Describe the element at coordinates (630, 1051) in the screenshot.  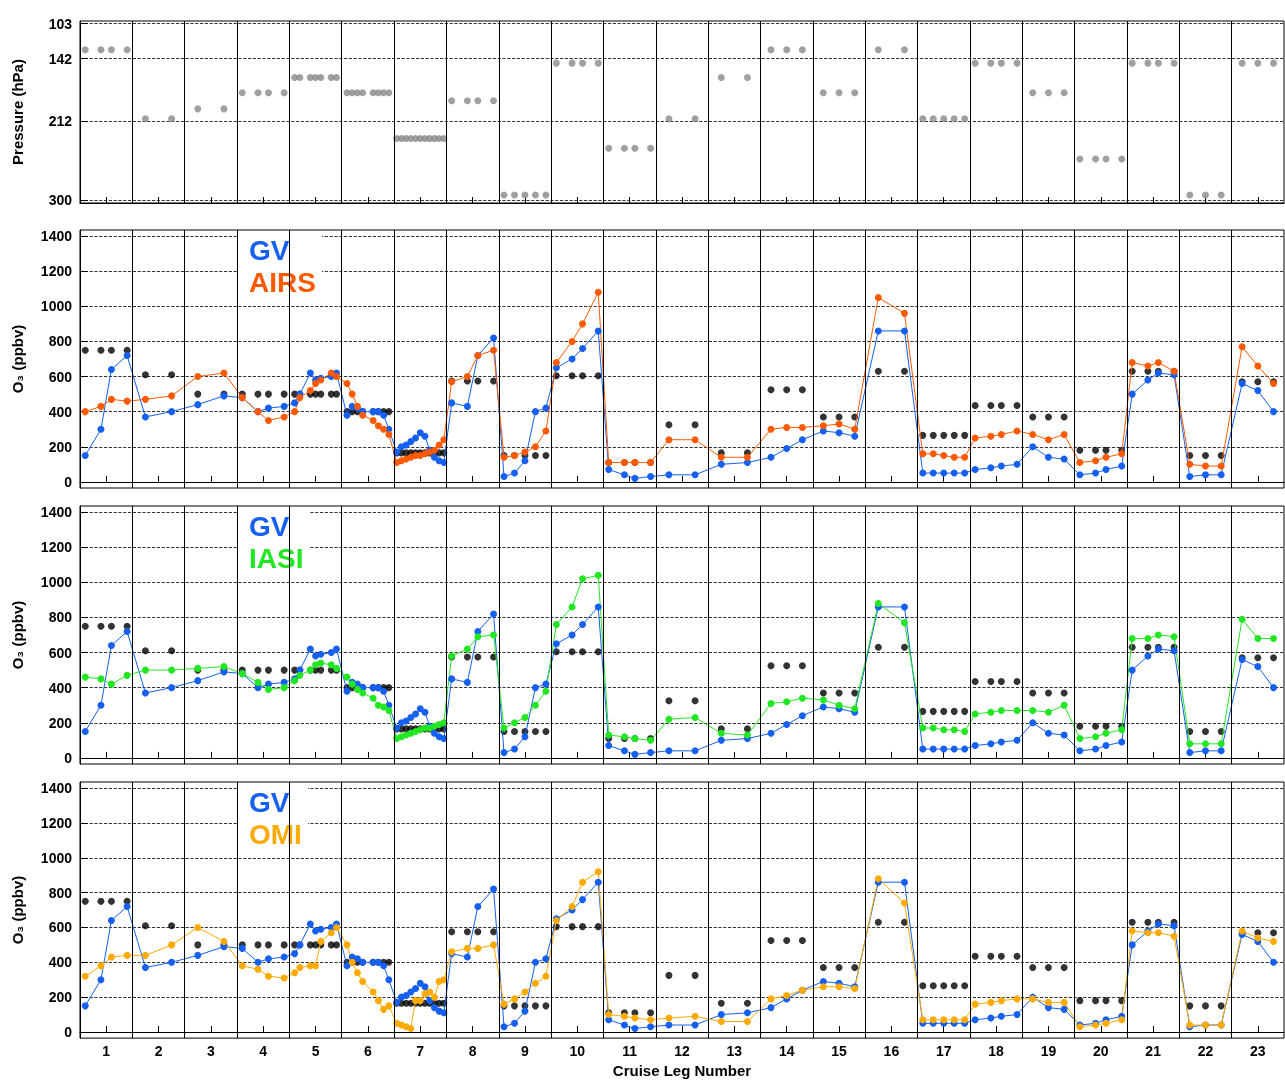
I see `x-tick-label: 11` at that location.